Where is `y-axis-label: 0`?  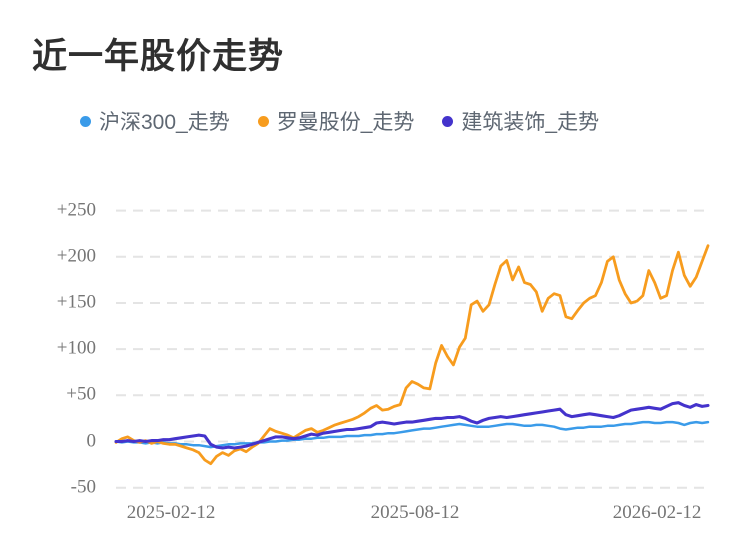
y-axis-label: 0 is located at coordinates (91, 441).